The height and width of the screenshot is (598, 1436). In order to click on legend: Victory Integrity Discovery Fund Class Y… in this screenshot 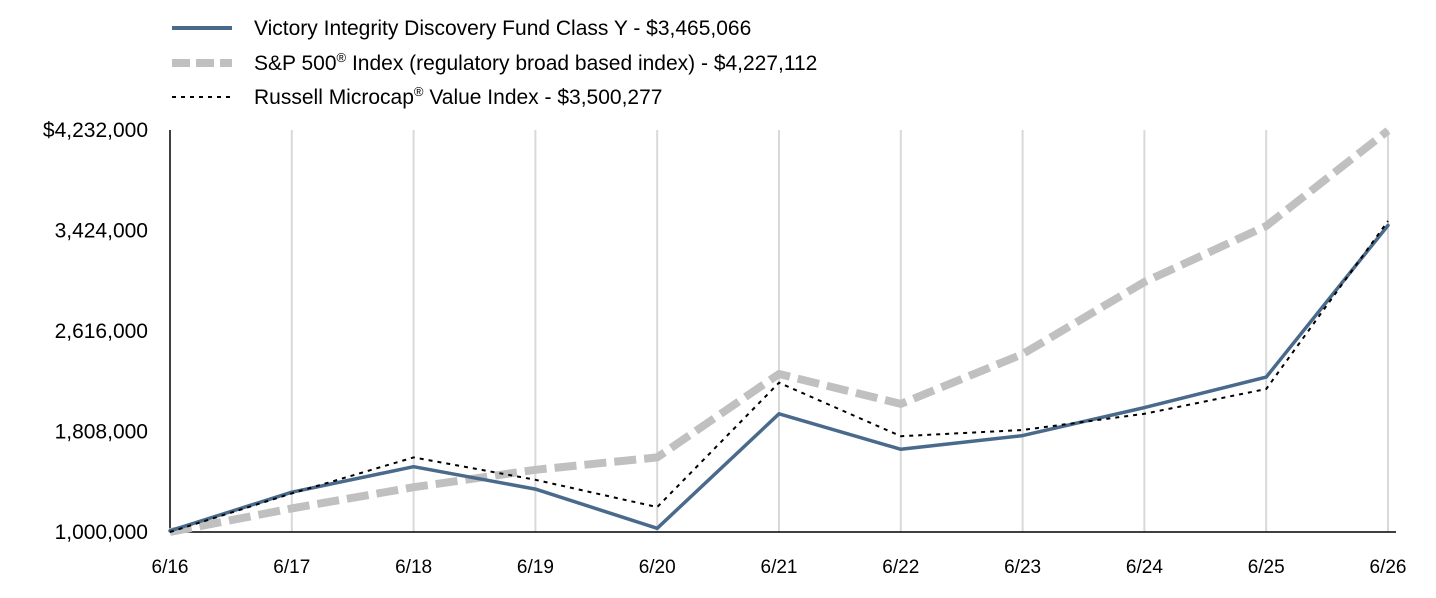, I will do `click(494, 63)`.